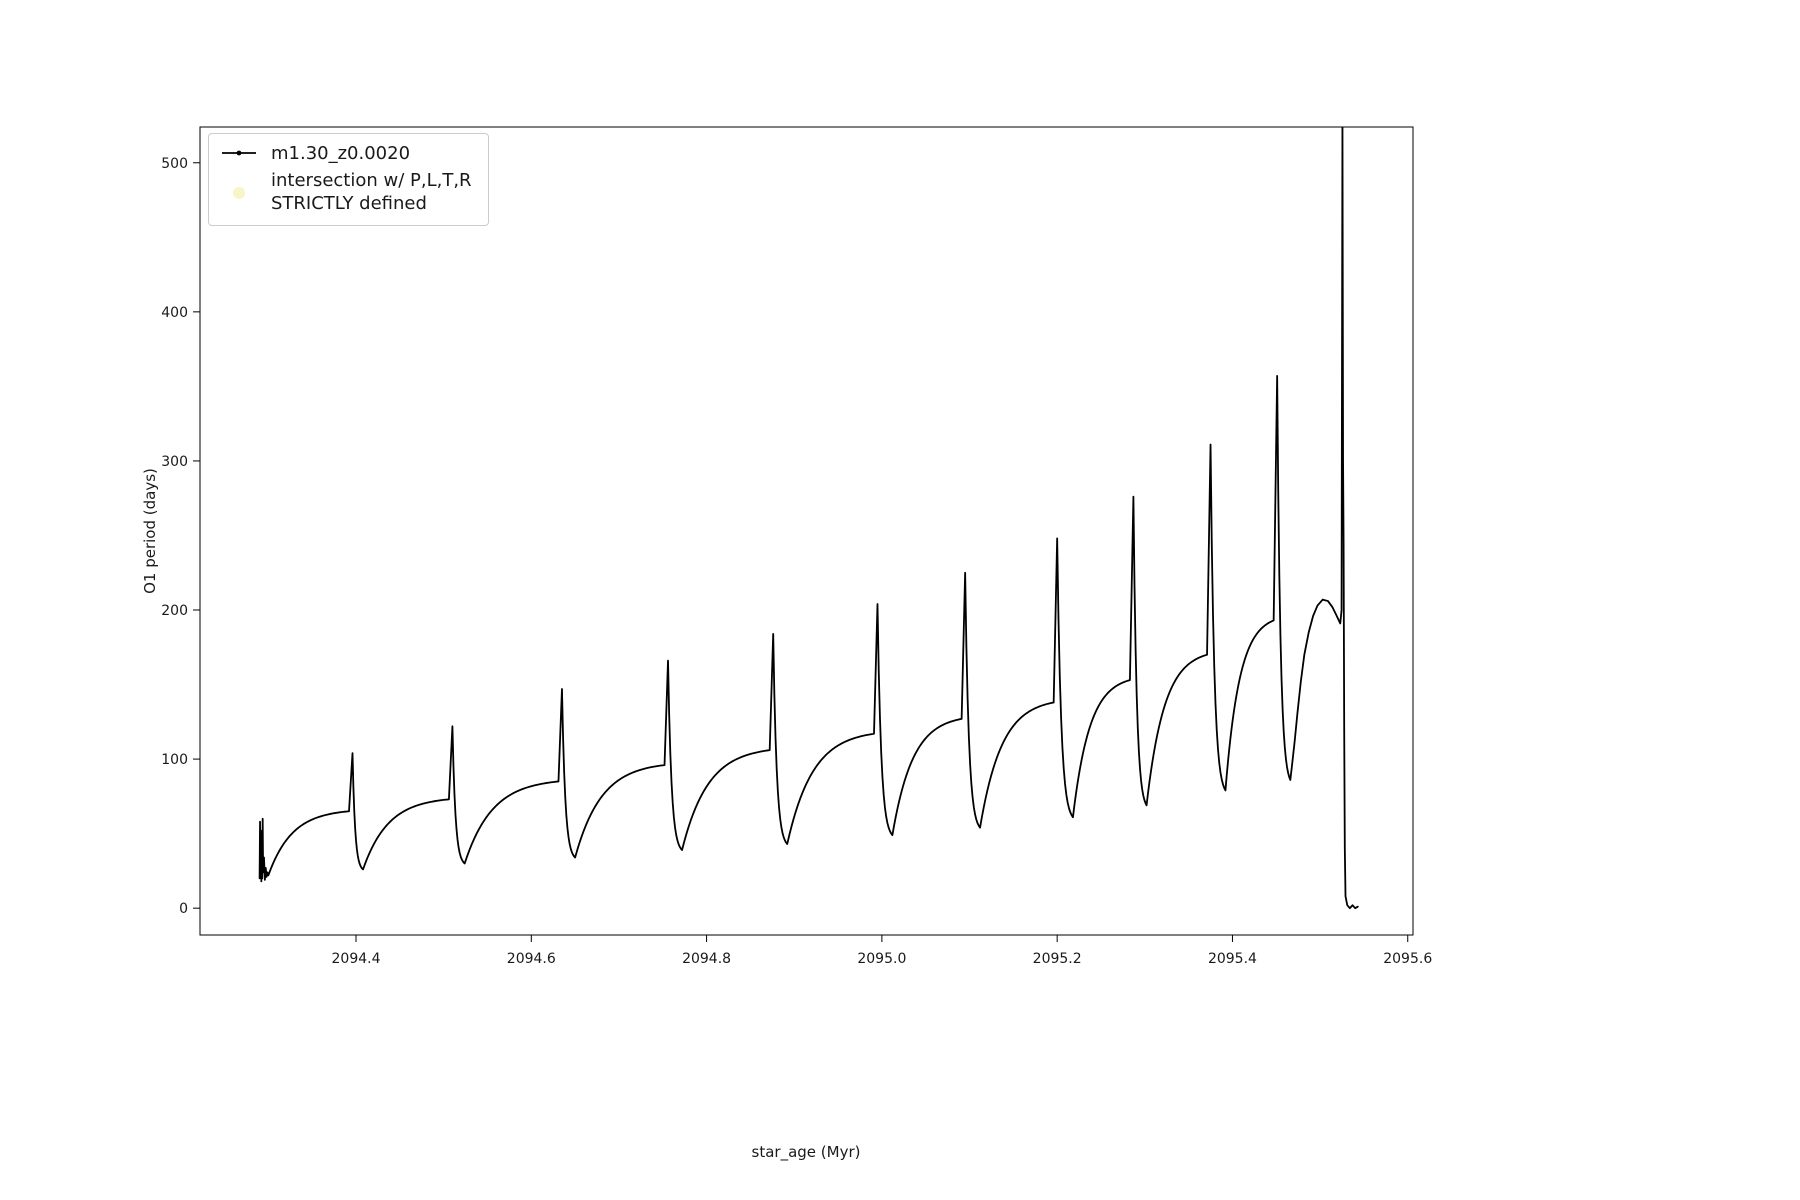 This screenshot has width=1800, height=1200. What do you see at coordinates (881, 959) in the screenshot?
I see `svg-text: 2095.0` at bounding box center [881, 959].